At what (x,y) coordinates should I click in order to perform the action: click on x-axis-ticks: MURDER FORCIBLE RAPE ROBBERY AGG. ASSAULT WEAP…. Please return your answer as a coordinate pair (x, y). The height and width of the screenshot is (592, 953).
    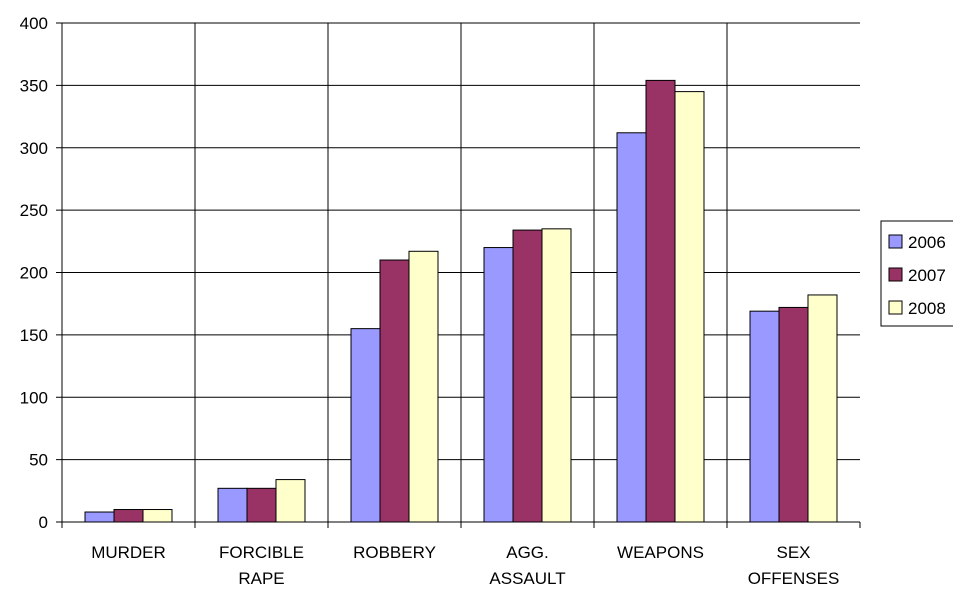
    Looking at the image, I should click on (461, 555).